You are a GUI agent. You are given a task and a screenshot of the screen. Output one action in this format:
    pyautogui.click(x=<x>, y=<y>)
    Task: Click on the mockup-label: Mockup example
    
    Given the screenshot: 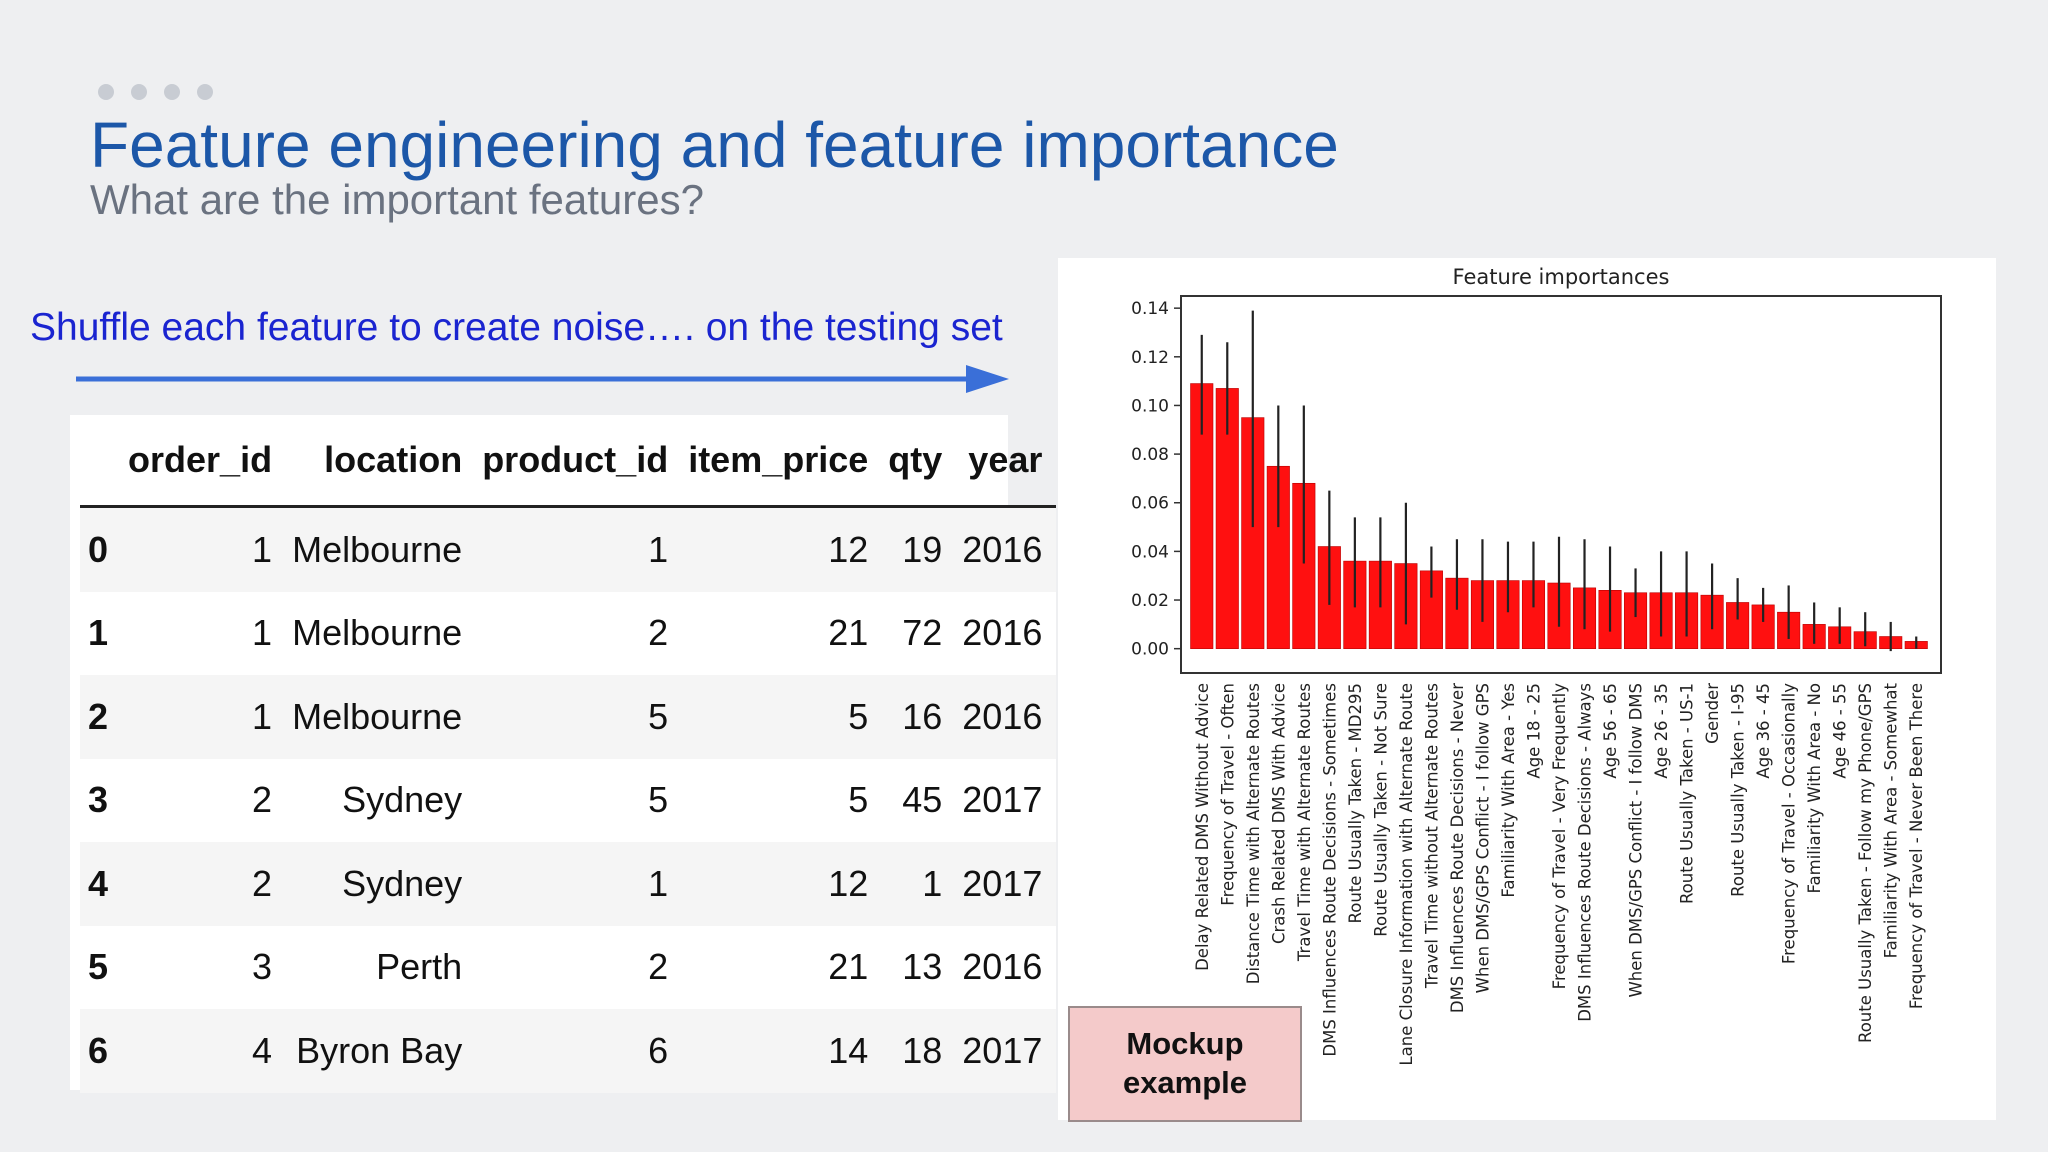 What is the action you would take?
    pyautogui.click(x=1185, y=1064)
    